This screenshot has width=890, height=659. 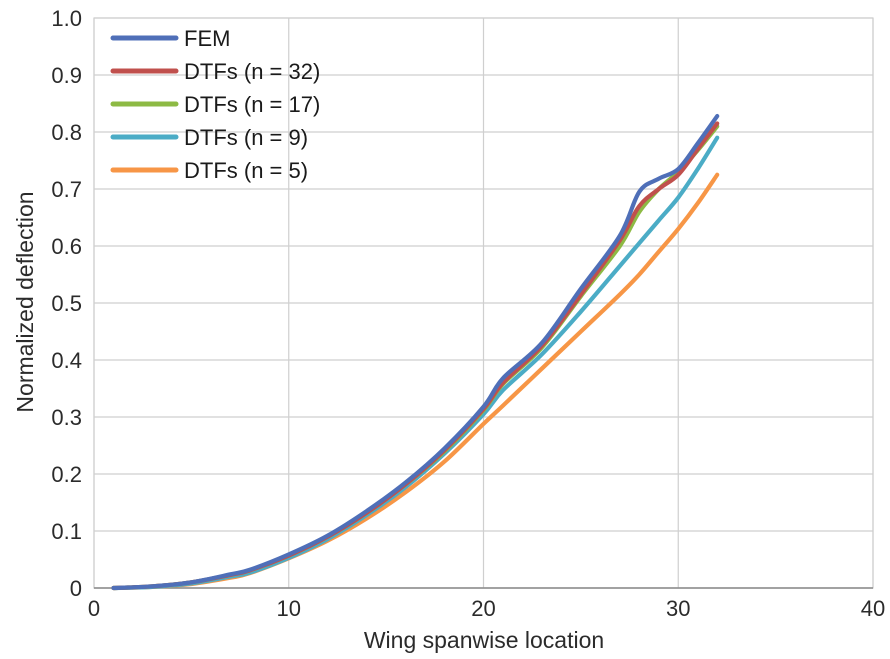 I want to click on legend-label-dtfs-n-17: DTFs (n = 17), so click(x=252, y=104).